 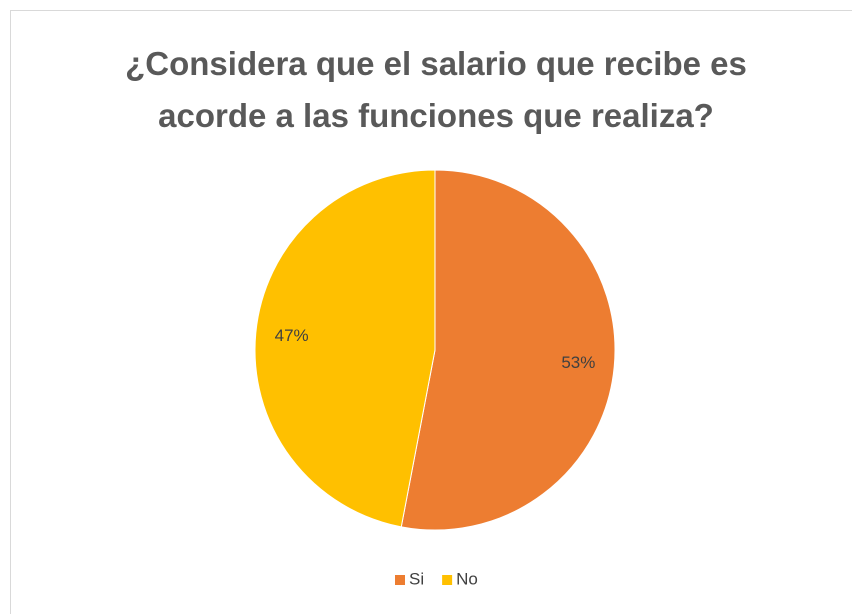 I want to click on legend-label: No, so click(x=467, y=578).